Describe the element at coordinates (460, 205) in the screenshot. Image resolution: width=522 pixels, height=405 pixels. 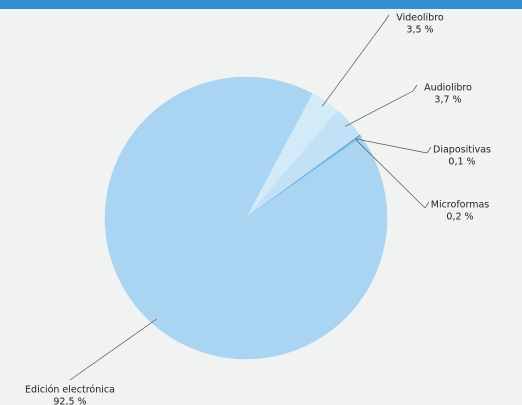
I see `slice-label: Microformas` at that location.